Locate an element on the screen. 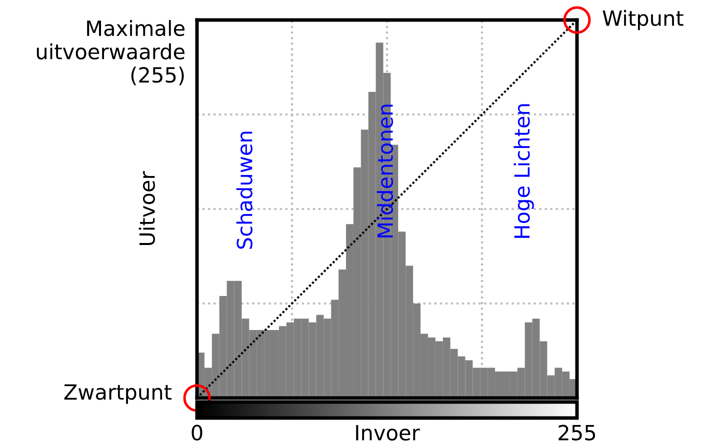  text: Maximale uitvoerwaarde (255) is located at coordinates (110, 53).